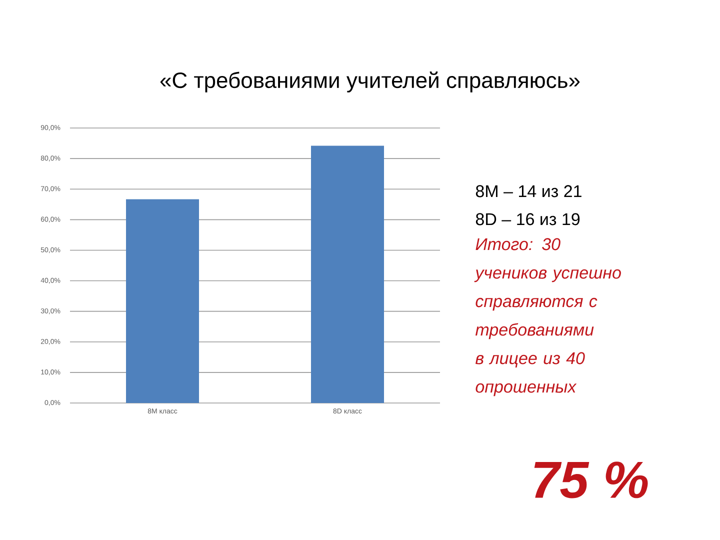 This screenshot has height=540, width=720. What do you see at coordinates (591, 480) in the screenshot?
I see `text: 75 %` at bounding box center [591, 480].